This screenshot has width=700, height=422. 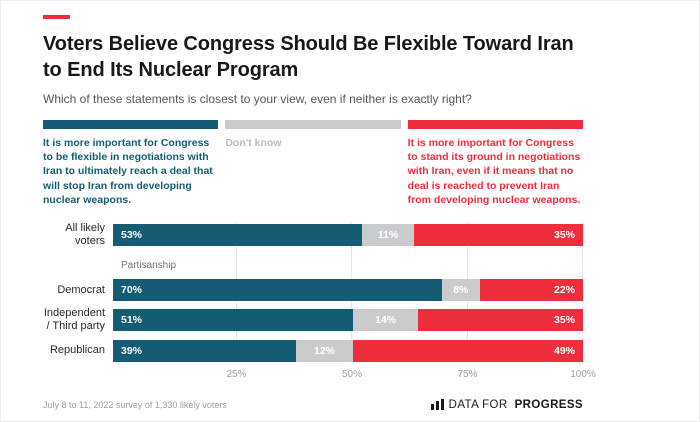 I want to click on segment-value-label: 8%, so click(x=461, y=290).